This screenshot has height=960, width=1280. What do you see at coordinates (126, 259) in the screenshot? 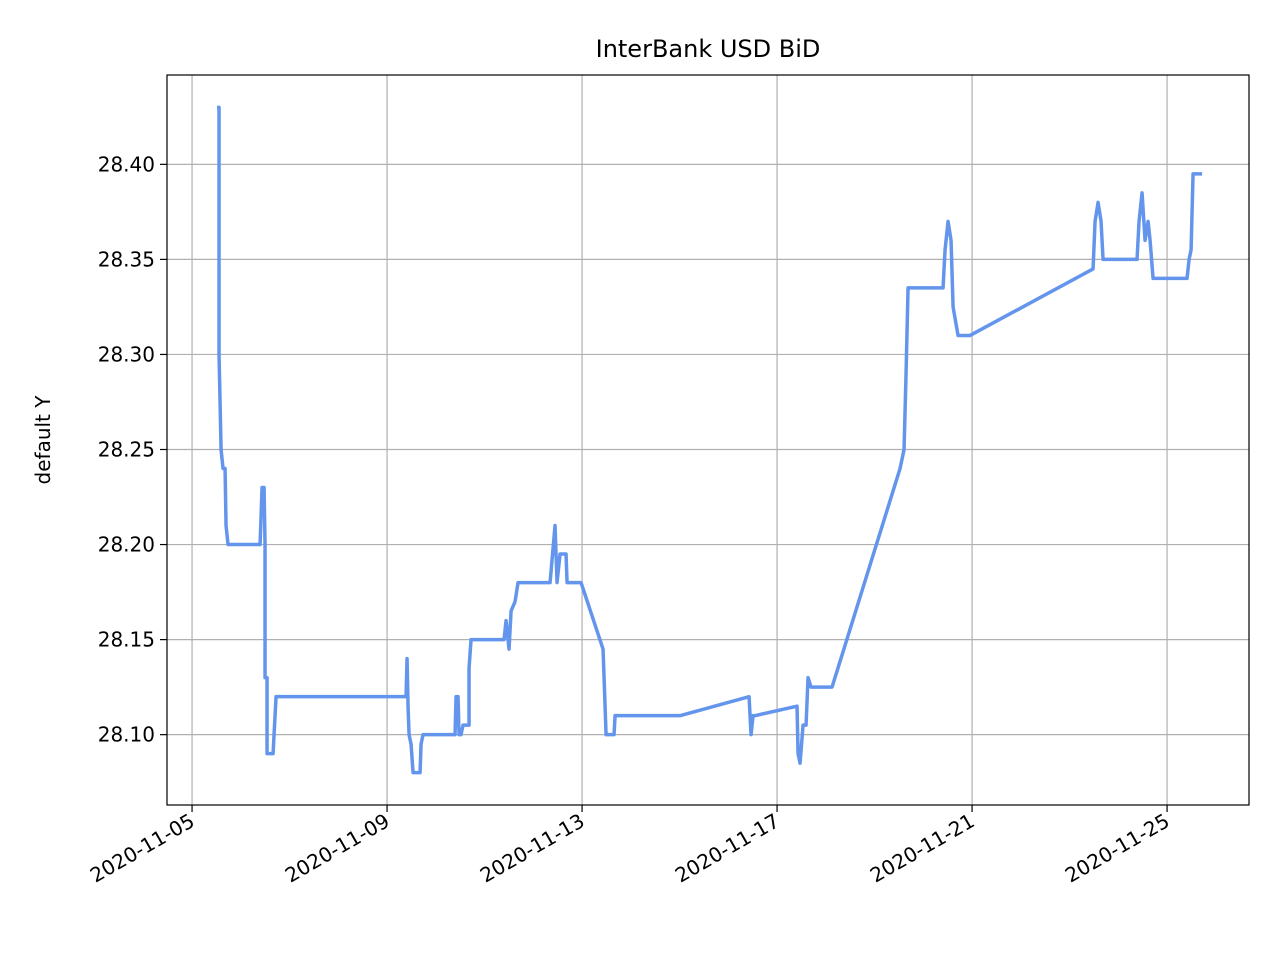
I see `y-tick-label: 28.35` at bounding box center [126, 259].